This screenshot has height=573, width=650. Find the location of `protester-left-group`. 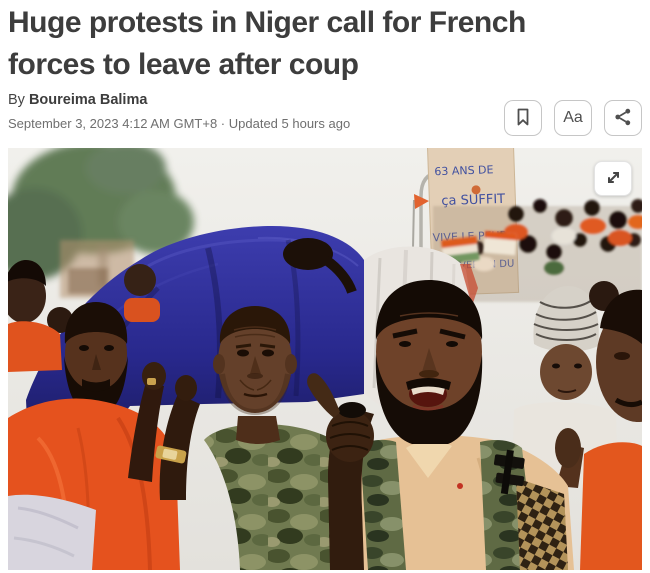

protester-left-group is located at coordinates (84, 316).